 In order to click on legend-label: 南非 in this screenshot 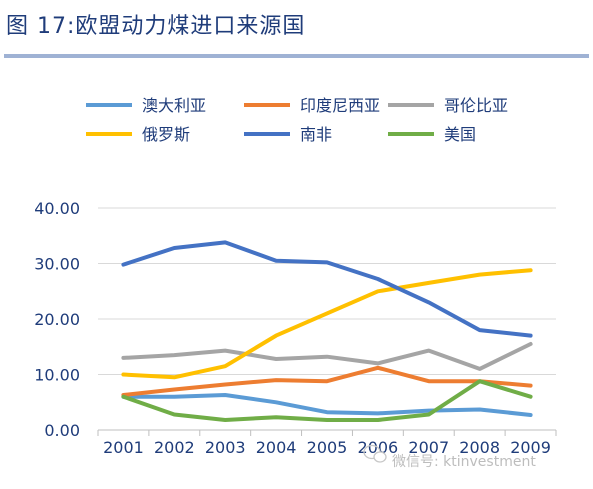, I will do `click(316, 134)`.